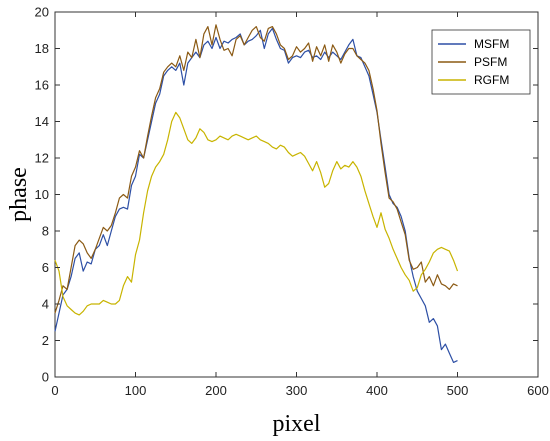 The image size is (550, 441). What do you see at coordinates (42, 121) in the screenshot?
I see `y-tick-label: 14` at bounding box center [42, 121].